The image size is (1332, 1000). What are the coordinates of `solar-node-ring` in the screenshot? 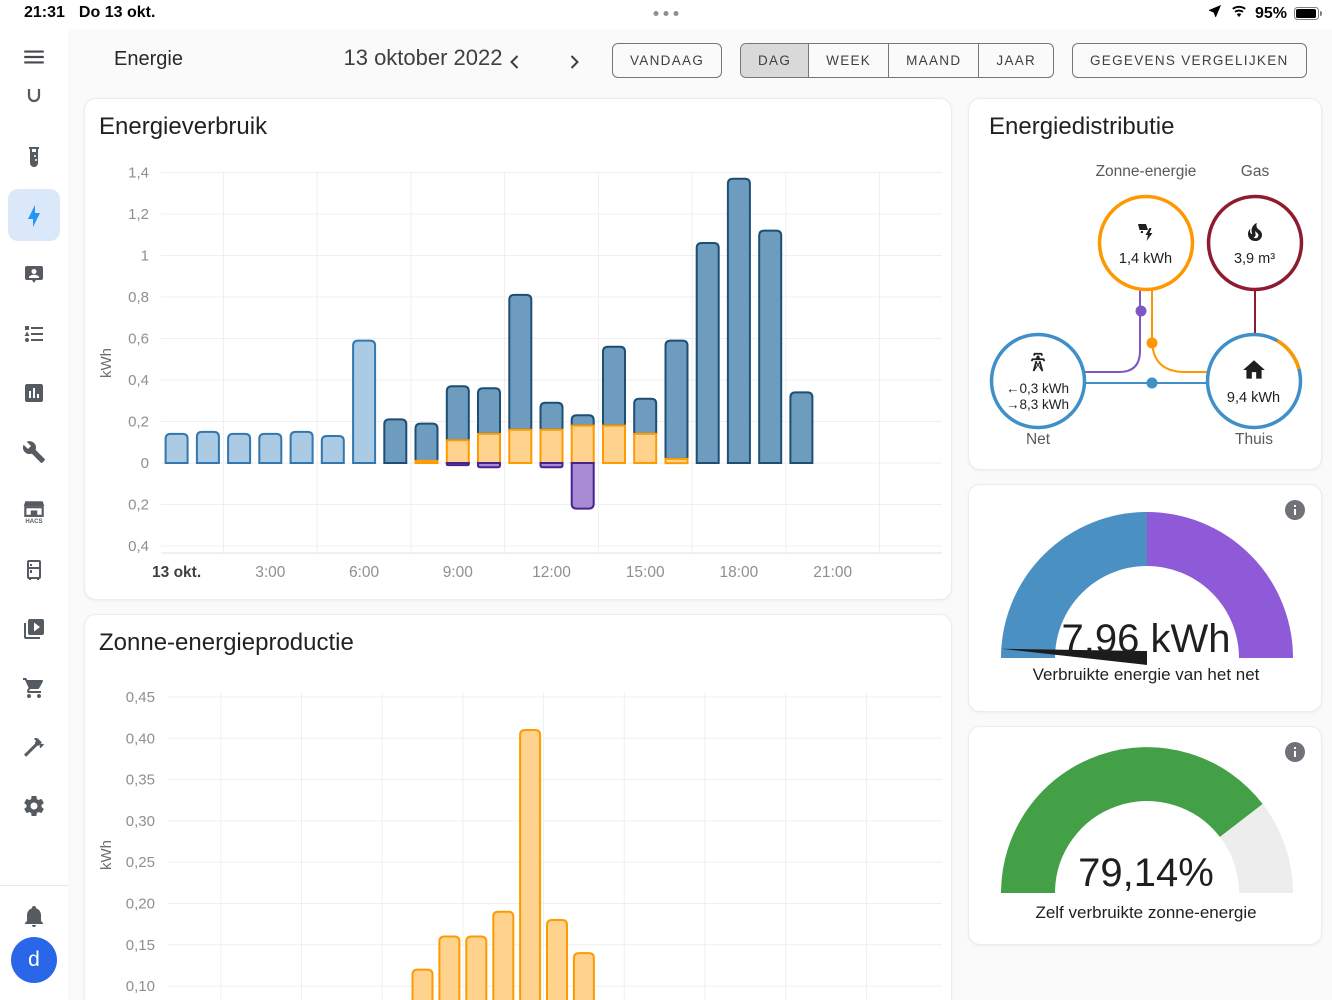 It's located at (1146, 243).